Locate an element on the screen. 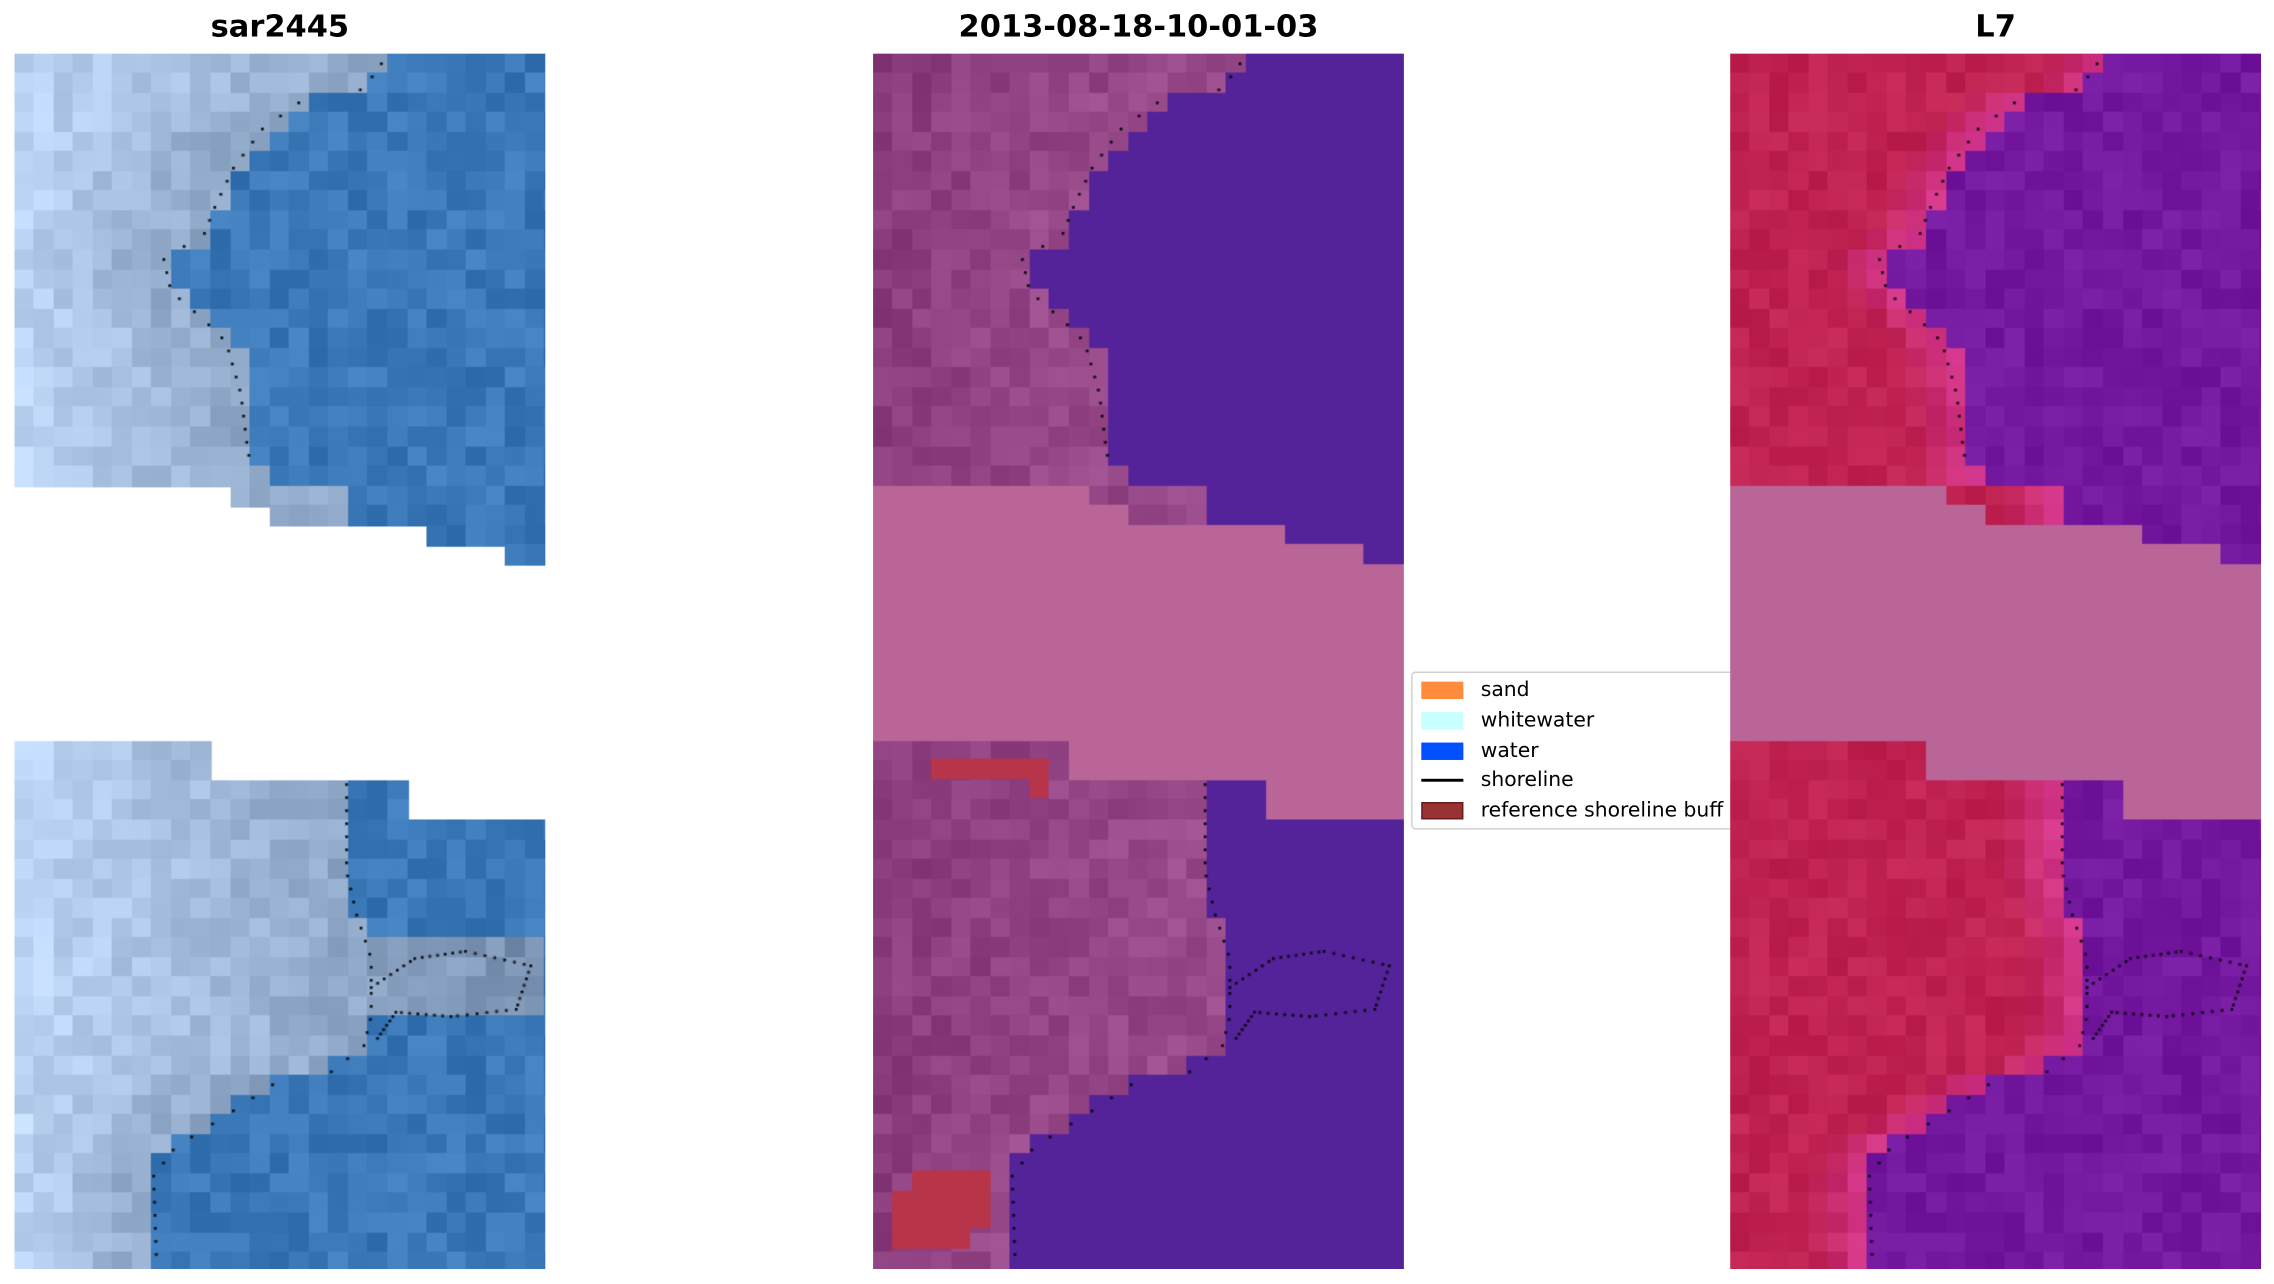 This screenshot has width=2274, height=1284. panel-title-date: 2013-08-18-10-01-03 is located at coordinates (1138, 26).